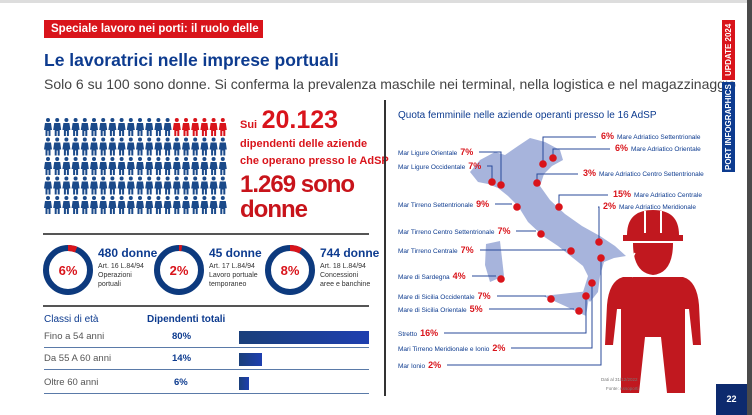  Describe the element at coordinates (300, 120) in the screenshot. I see `total-value: 20.123` at that location.